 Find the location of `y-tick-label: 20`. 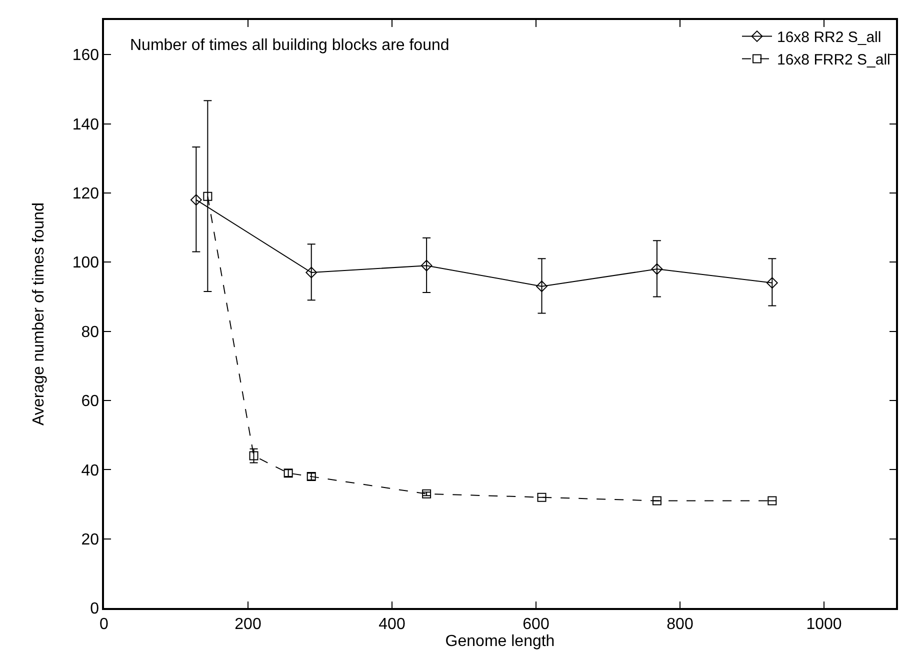

y-tick-label: 20 is located at coordinates (90, 539).